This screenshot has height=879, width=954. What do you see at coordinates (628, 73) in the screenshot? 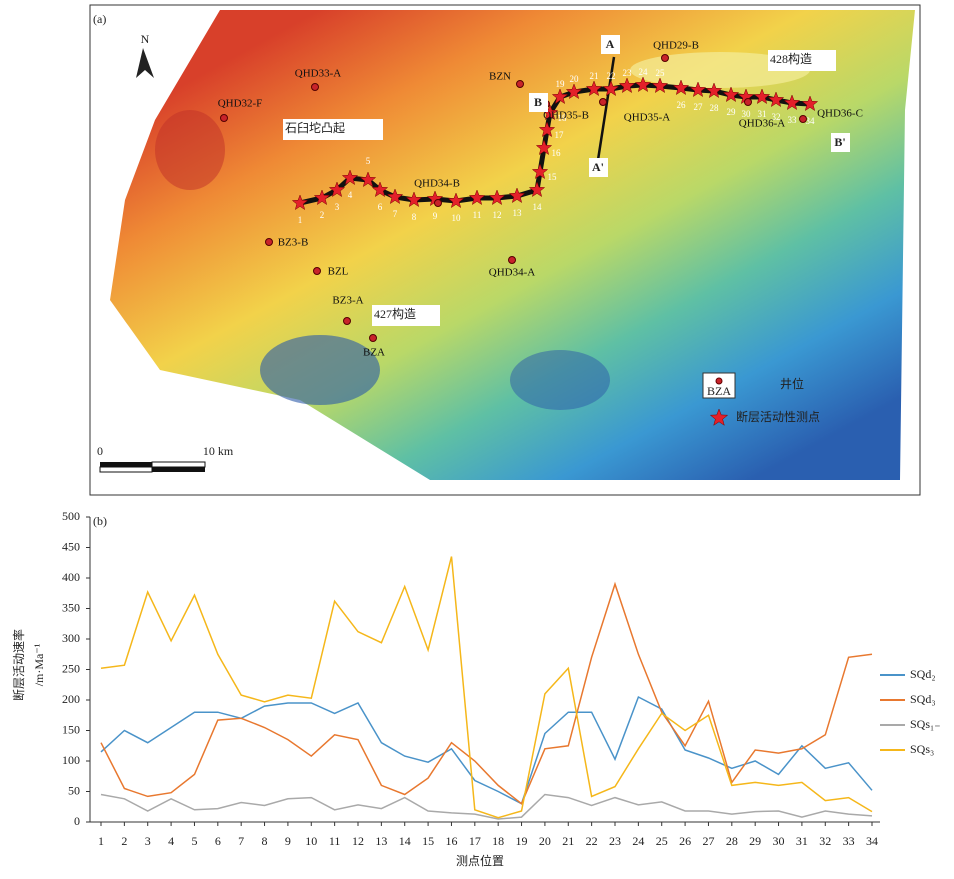
I see `point-number: 23` at bounding box center [628, 73].